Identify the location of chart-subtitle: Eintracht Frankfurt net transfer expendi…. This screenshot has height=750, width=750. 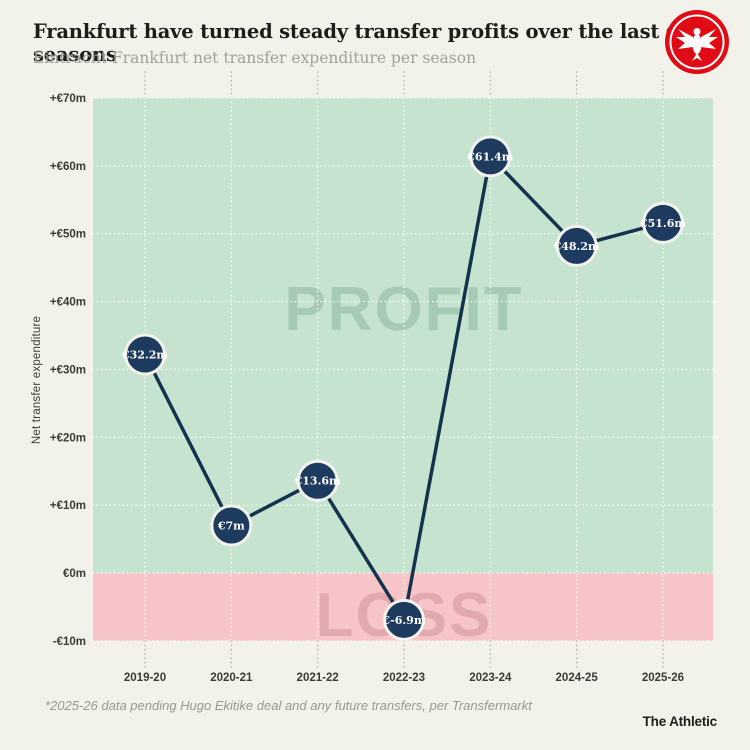
(255, 58).